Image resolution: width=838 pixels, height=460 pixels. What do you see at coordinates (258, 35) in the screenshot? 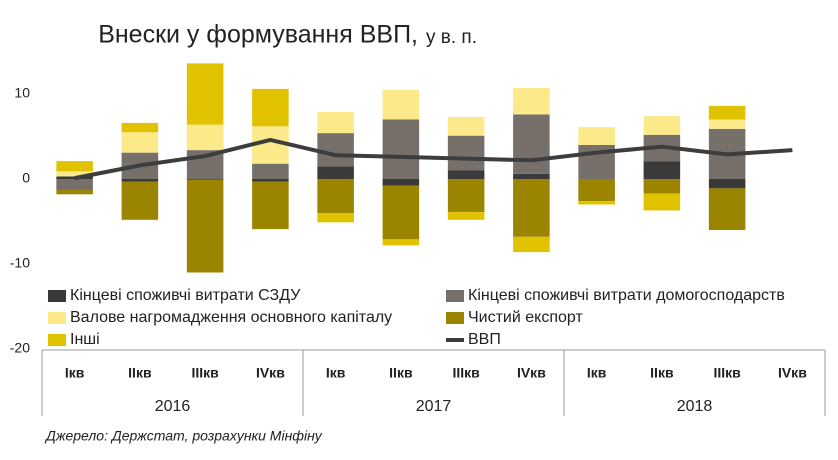
I see `chart-title: Внески у формування ВВП,` at bounding box center [258, 35].